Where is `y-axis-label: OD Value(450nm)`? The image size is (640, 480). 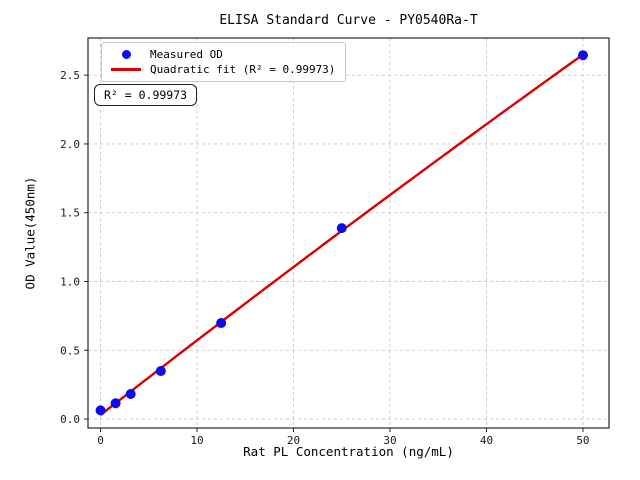 y-axis-label: OD Value(450nm) is located at coordinates (30, 233).